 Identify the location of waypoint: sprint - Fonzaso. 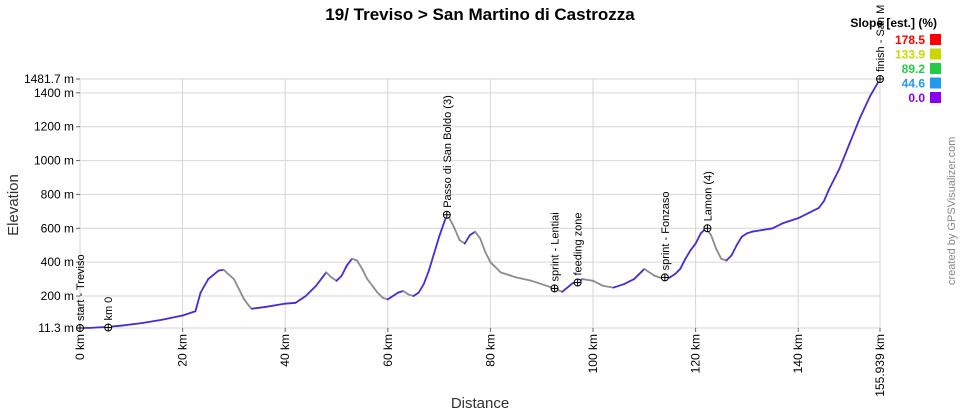
(666, 237).